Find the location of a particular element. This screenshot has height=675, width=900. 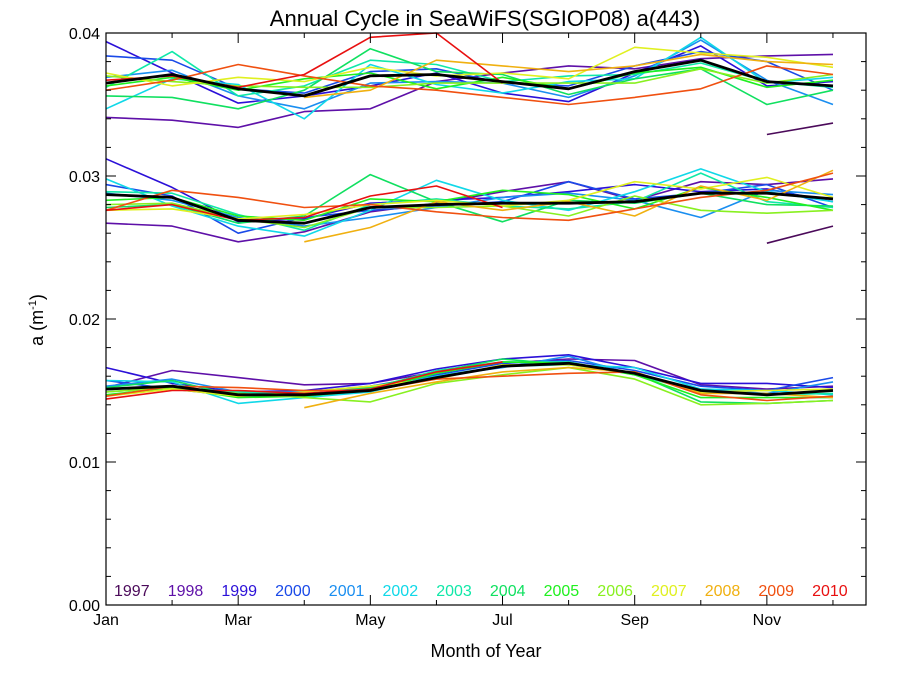

legend-item-2007: 2007 is located at coordinates (669, 591).